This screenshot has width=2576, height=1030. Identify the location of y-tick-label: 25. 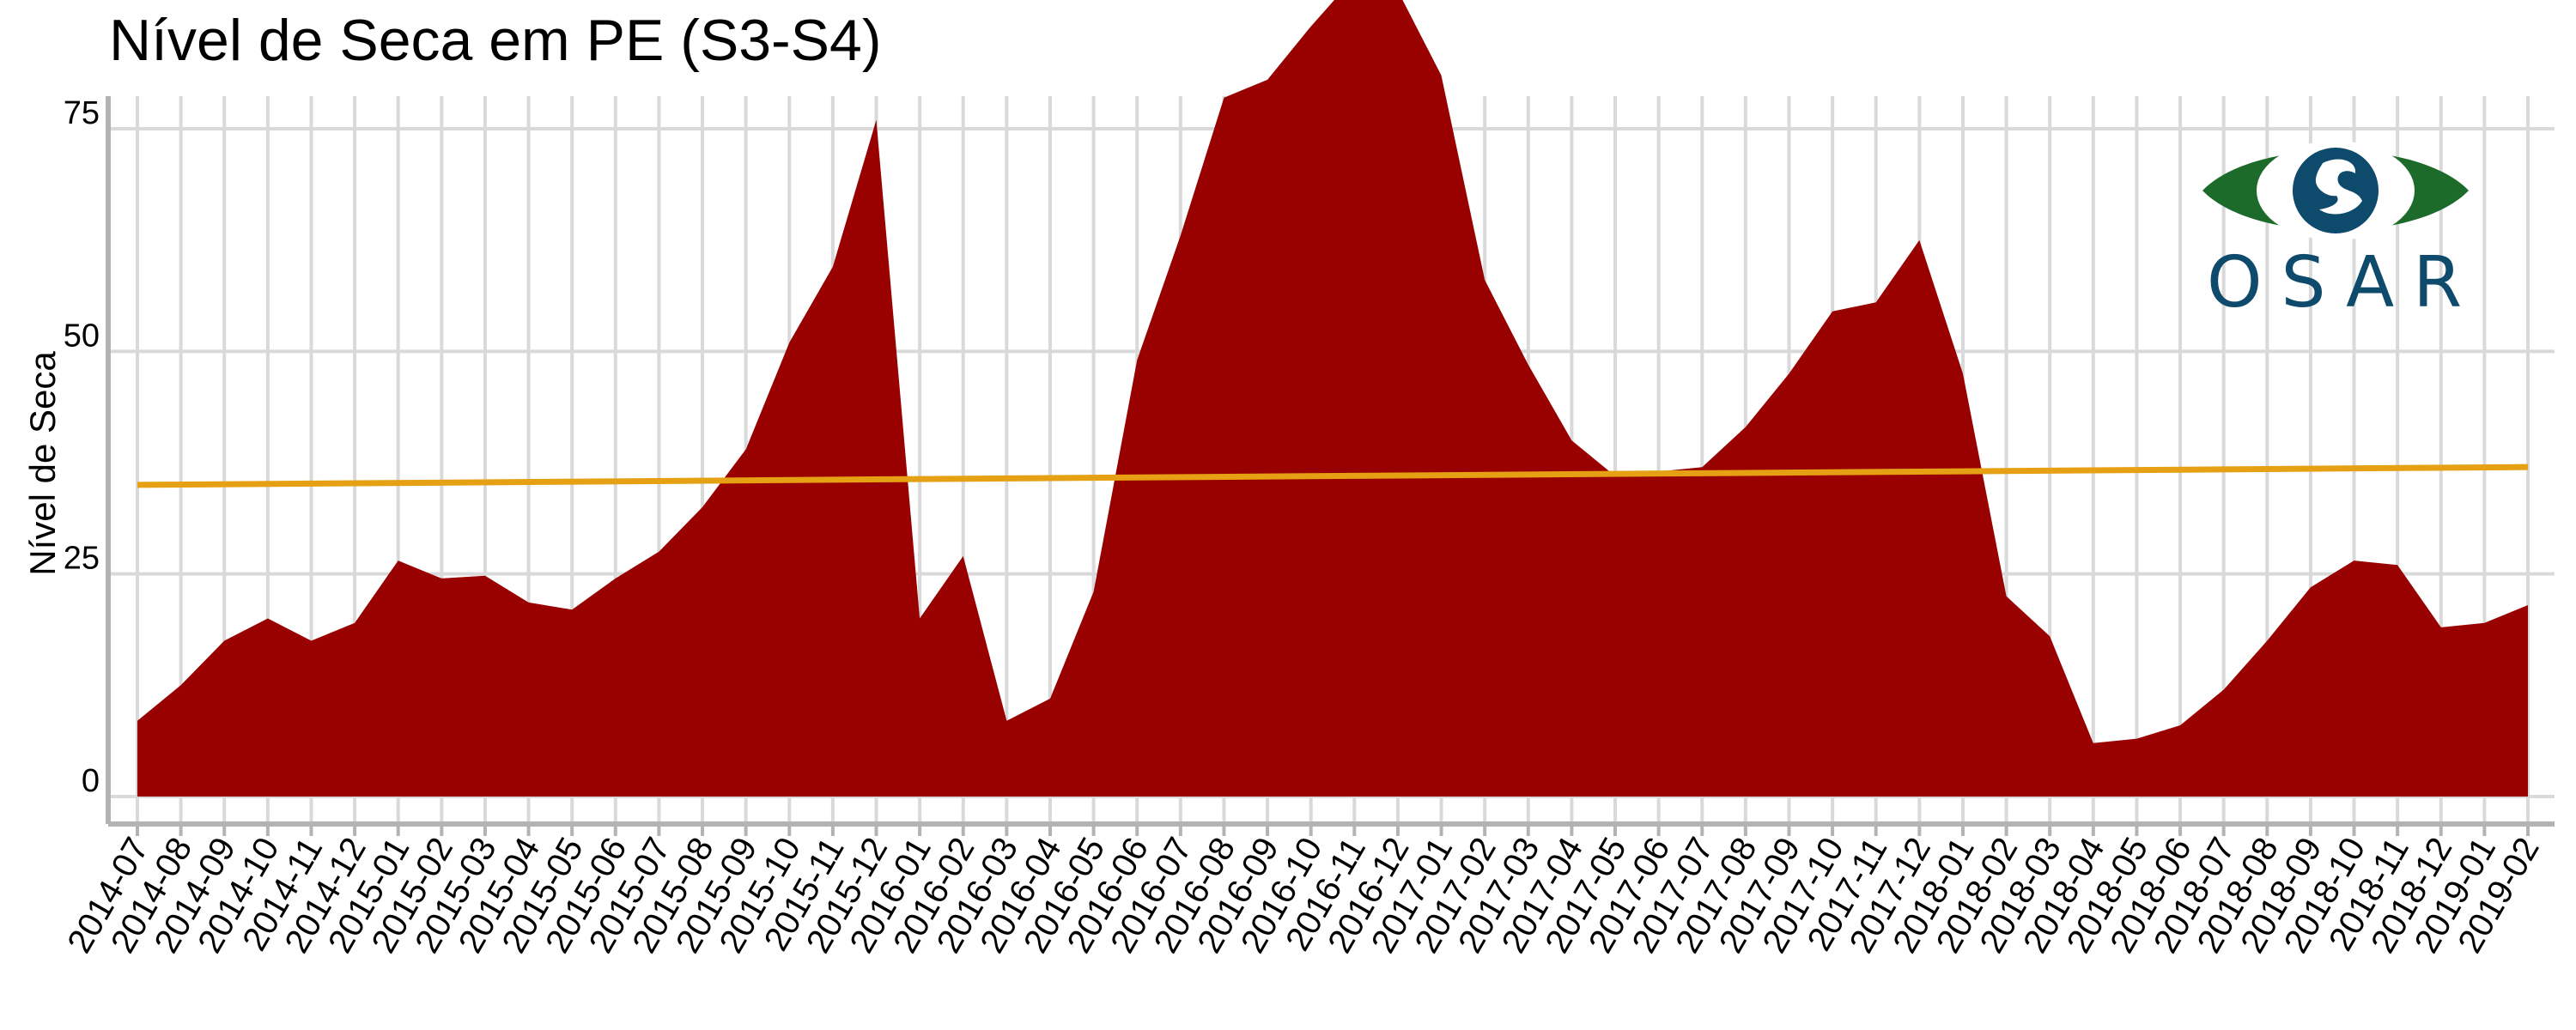
(82, 559).